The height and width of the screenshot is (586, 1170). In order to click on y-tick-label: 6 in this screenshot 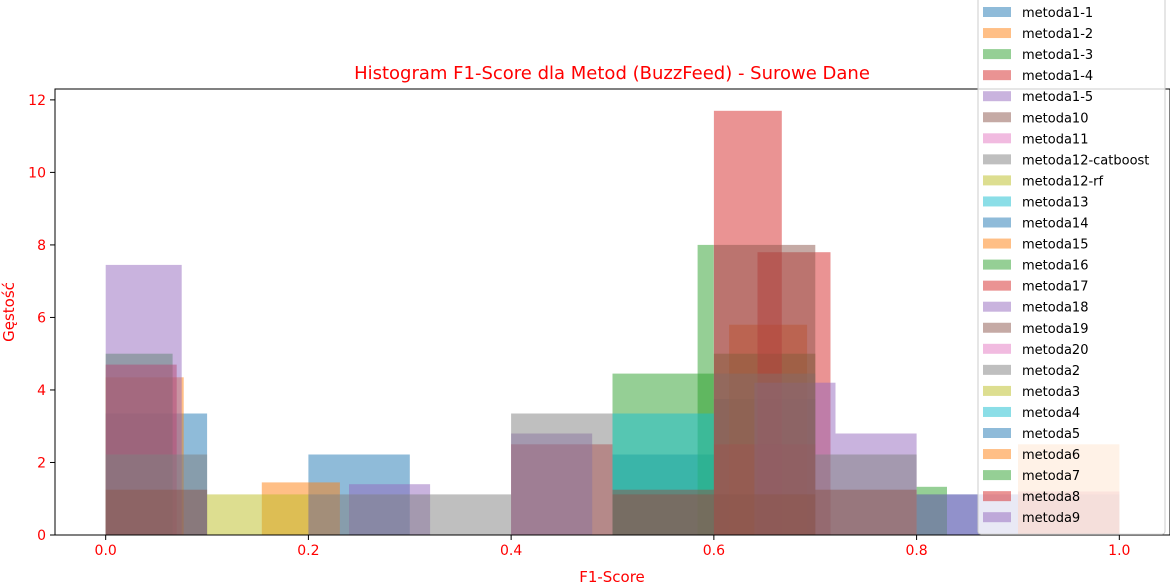, I will do `click(41, 318)`.